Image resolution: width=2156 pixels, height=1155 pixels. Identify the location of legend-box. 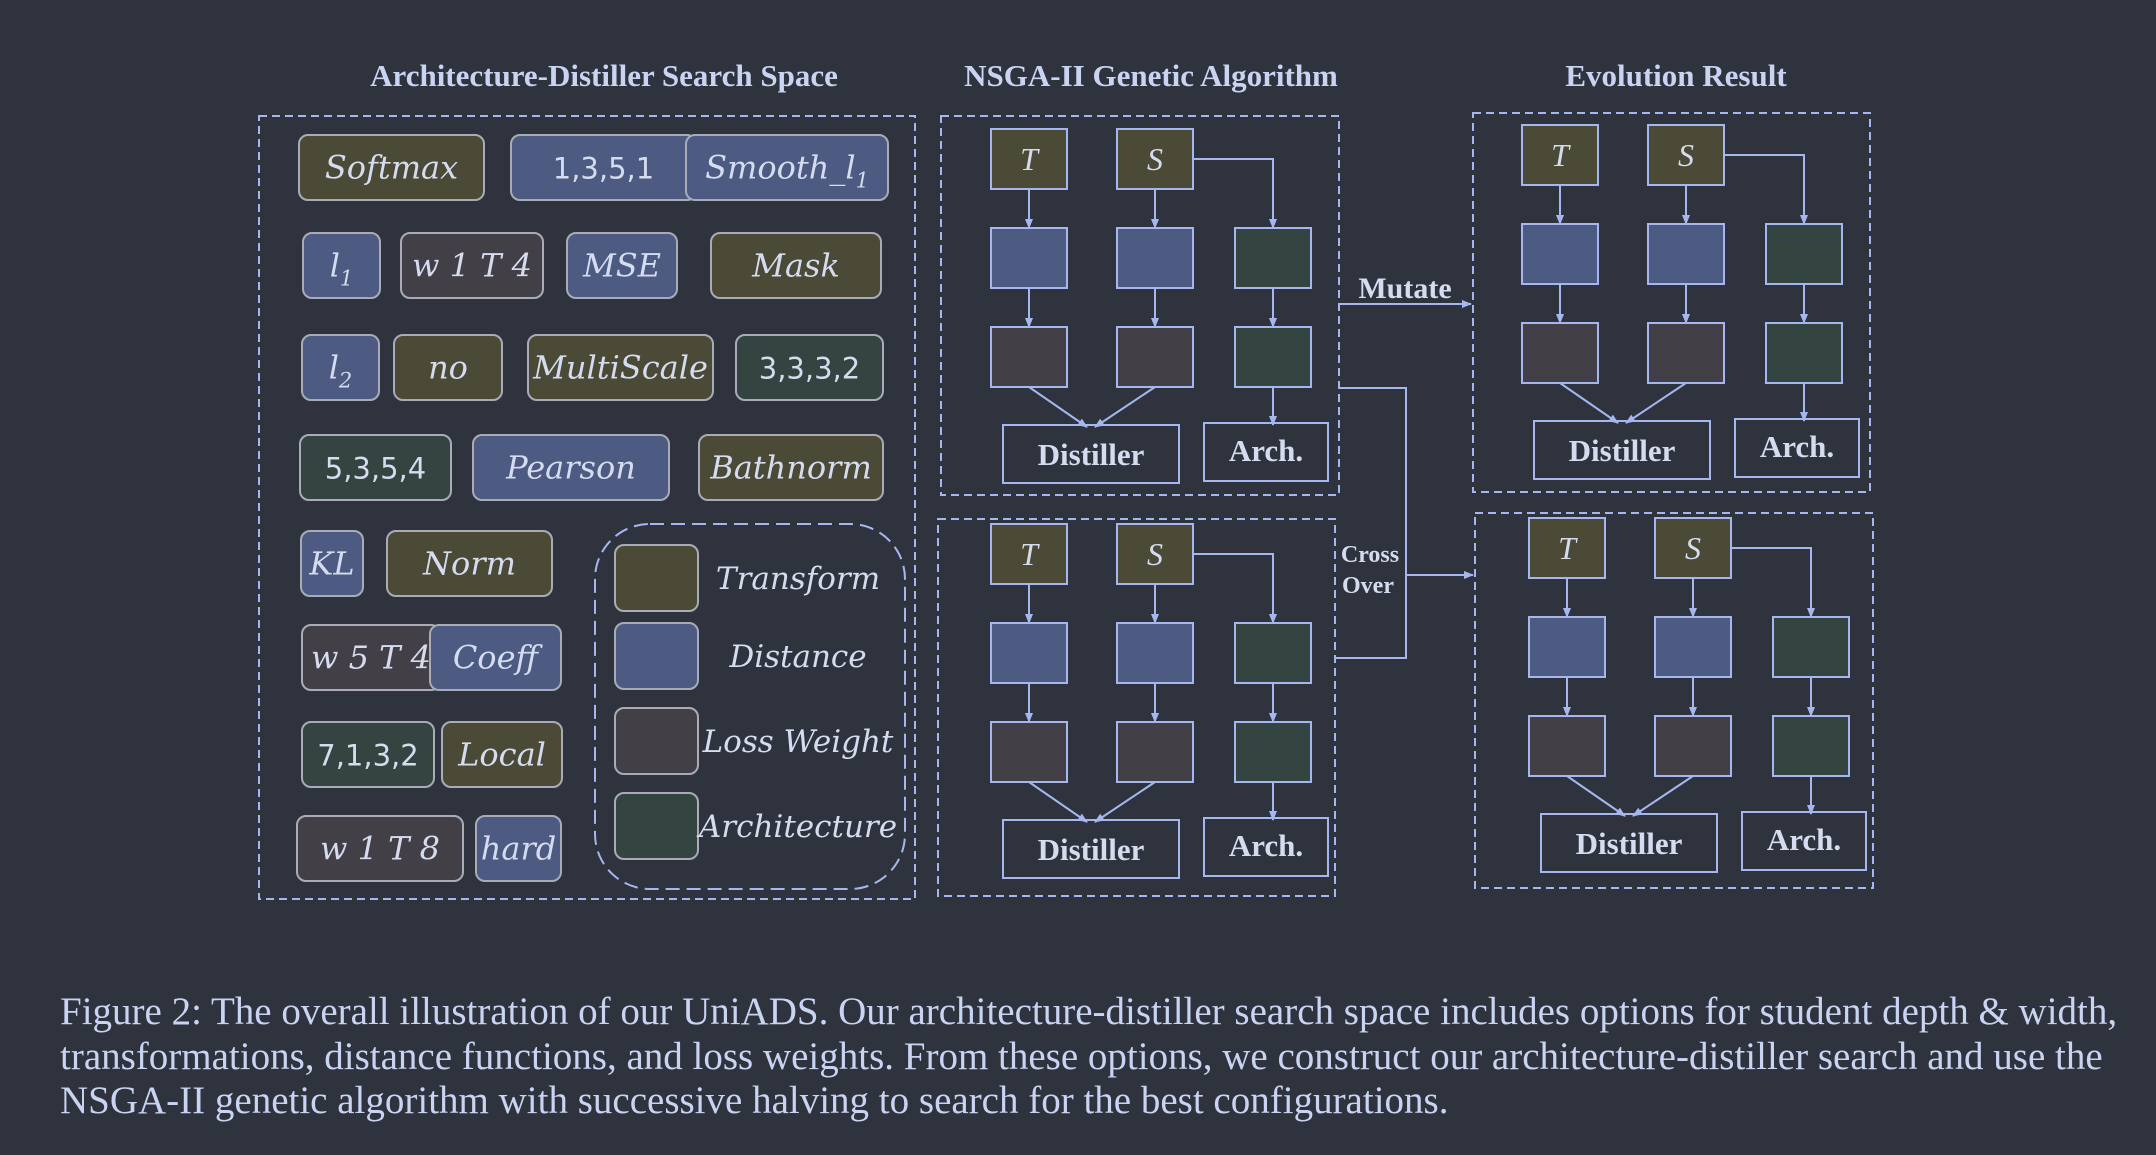
(750, 706).